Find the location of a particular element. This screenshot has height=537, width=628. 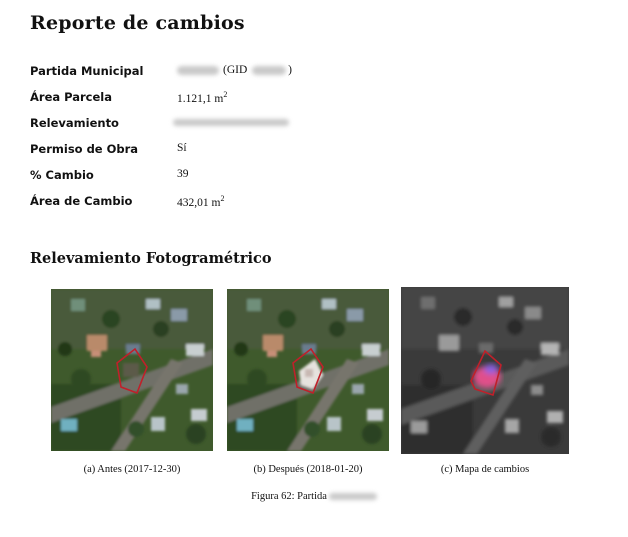

value-partida-municipal: (GID ) is located at coordinates (234, 70).